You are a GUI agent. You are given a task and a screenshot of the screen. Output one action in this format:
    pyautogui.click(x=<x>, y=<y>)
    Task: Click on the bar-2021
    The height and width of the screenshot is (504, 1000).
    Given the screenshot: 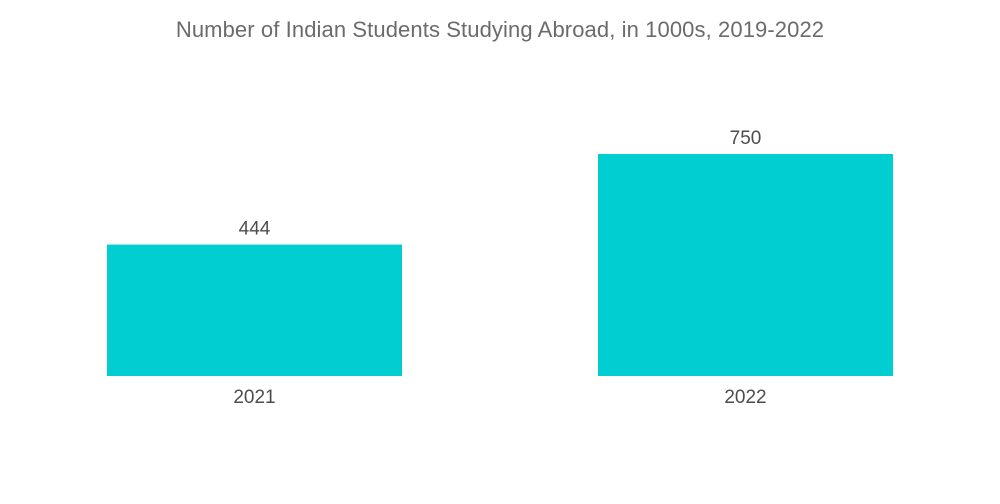 What is the action you would take?
    pyautogui.click(x=254, y=310)
    